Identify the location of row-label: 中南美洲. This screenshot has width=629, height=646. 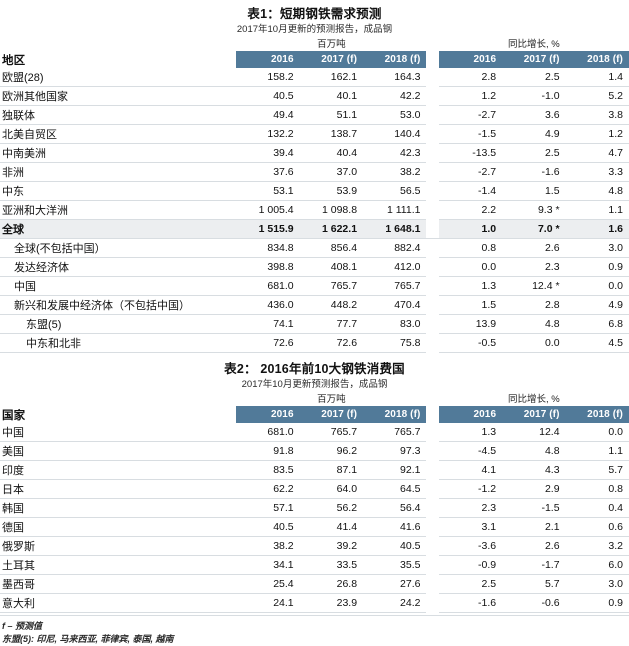
(118, 153).